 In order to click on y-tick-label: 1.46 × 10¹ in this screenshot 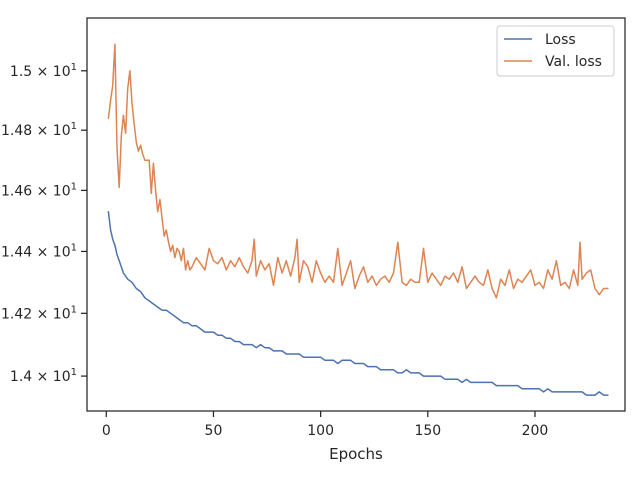, I will do `click(39, 190)`.